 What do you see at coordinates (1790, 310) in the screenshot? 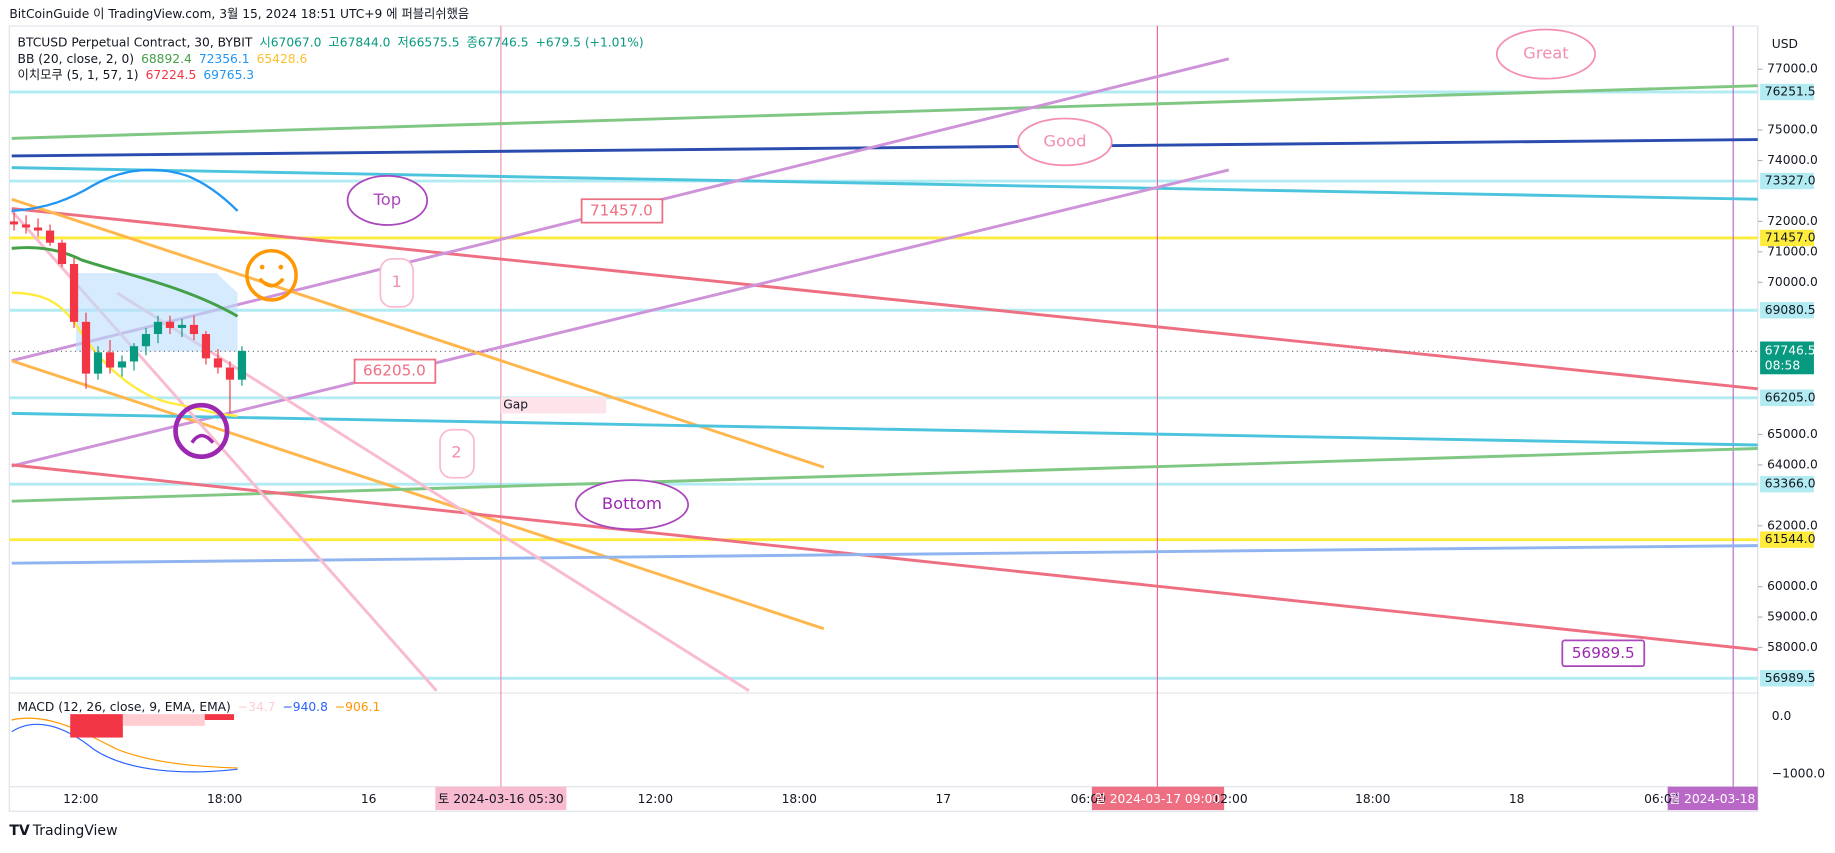
I see `level-label: 69080.5` at bounding box center [1790, 310].